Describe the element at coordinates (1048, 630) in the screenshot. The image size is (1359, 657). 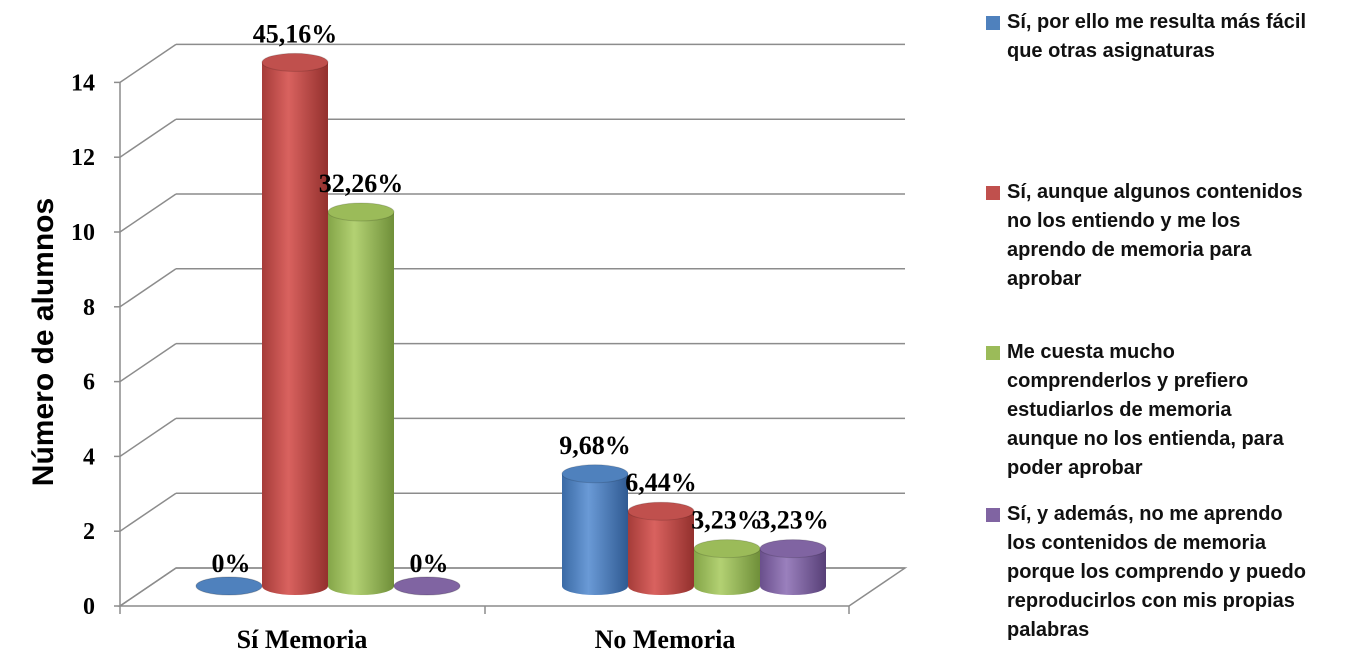
I see `legend-label-line: palabras` at that location.